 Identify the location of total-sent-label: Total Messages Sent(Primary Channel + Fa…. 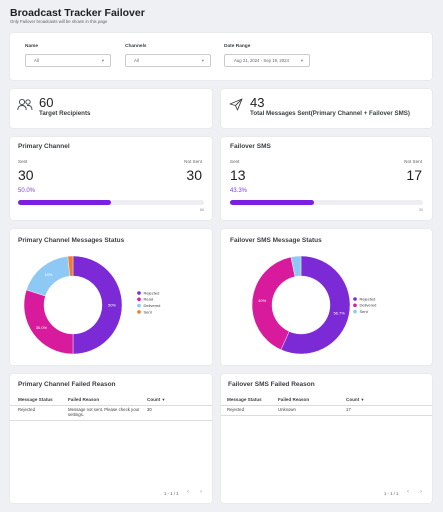
(330, 113).